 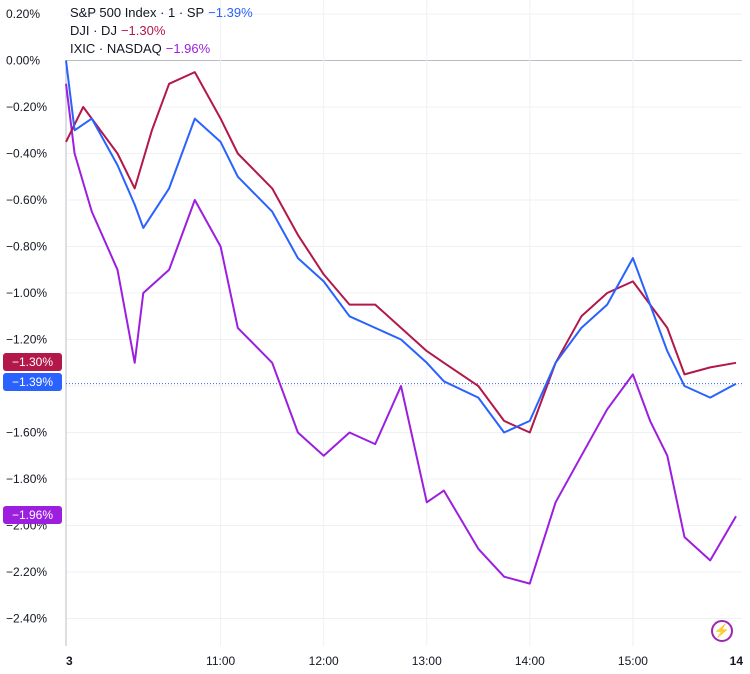 I want to click on last-value-tag-spx: −1.39%, so click(x=32, y=382).